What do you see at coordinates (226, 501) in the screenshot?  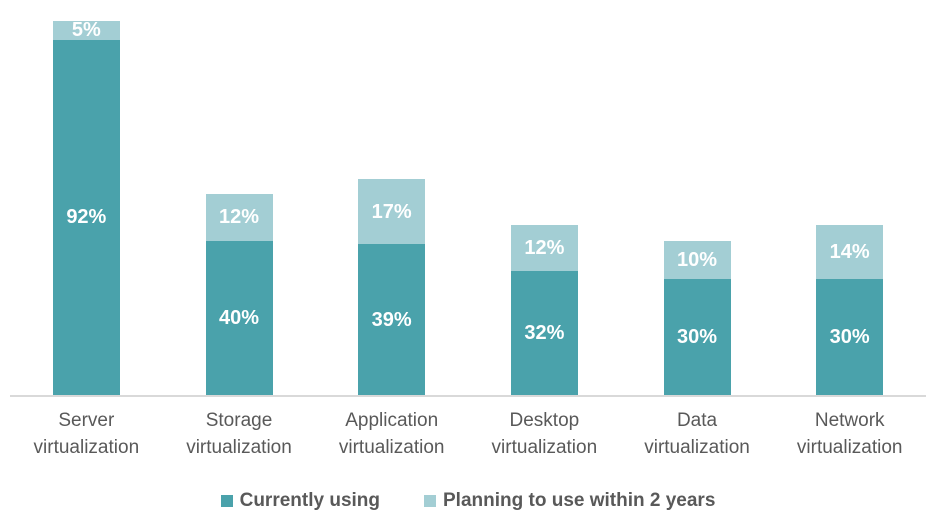 I see `legend-swatch-currently-using-icon` at bounding box center [226, 501].